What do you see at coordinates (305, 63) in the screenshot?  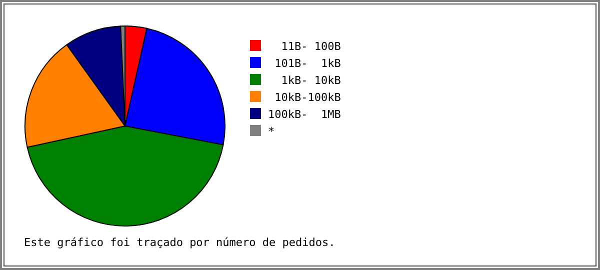 I see `legend-label: 101B- 1kB` at bounding box center [305, 63].